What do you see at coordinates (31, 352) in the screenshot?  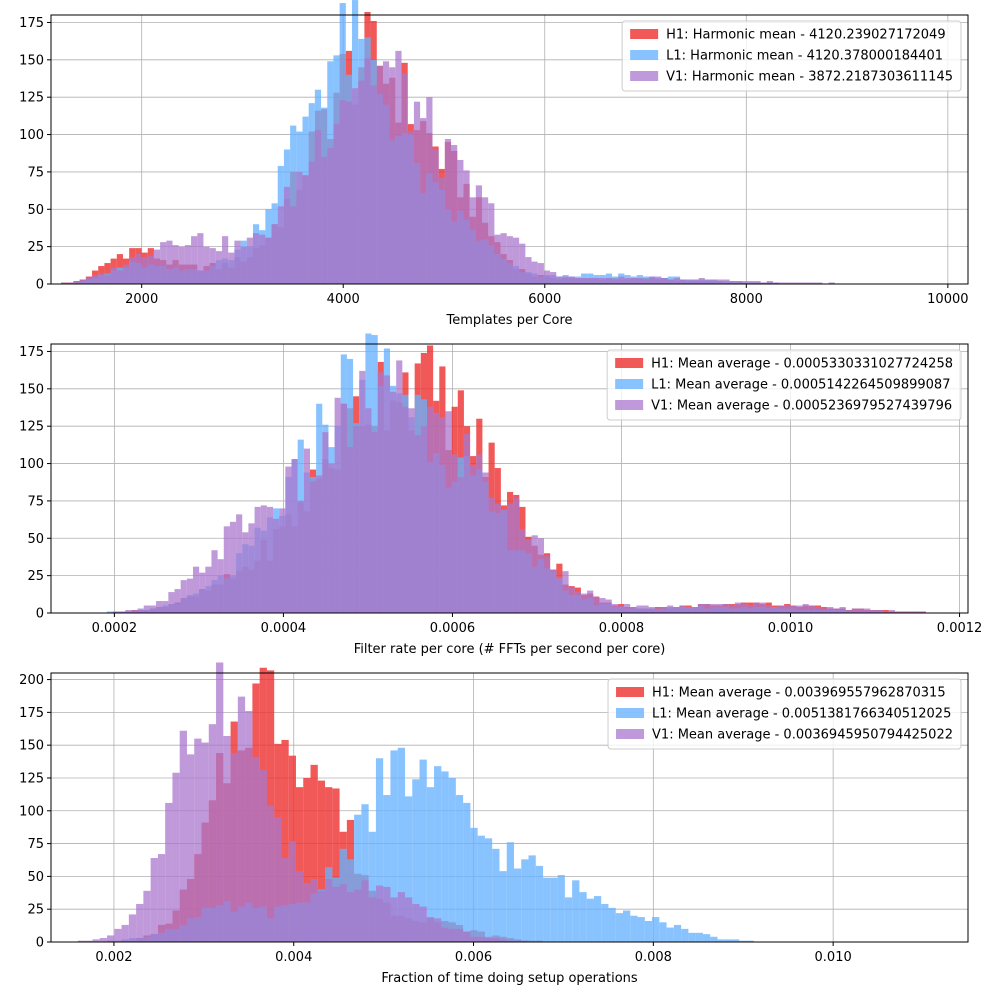 I see `y-tick-label: 175` at bounding box center [31, 352].